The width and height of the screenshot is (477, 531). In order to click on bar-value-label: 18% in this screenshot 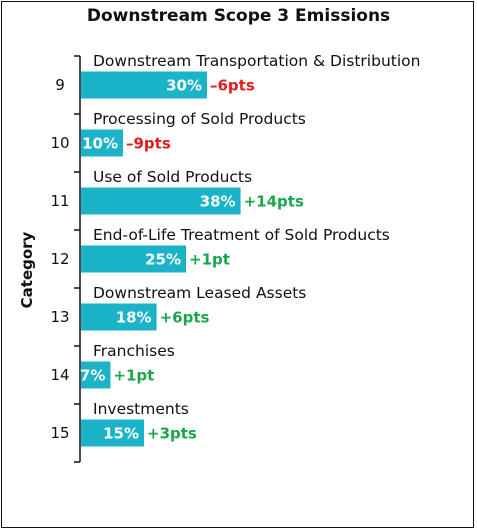, I will do `click(134, 318)`.